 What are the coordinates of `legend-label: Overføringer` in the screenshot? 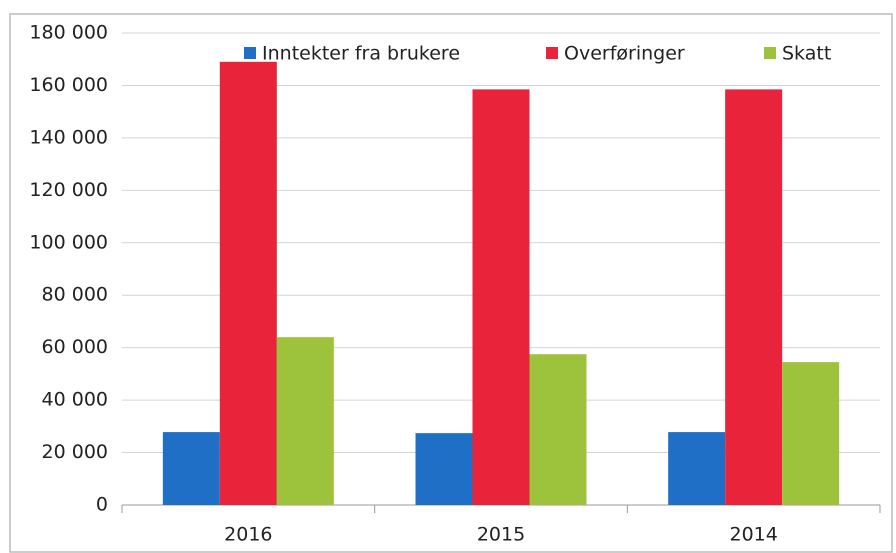 It's located at (624, 54).